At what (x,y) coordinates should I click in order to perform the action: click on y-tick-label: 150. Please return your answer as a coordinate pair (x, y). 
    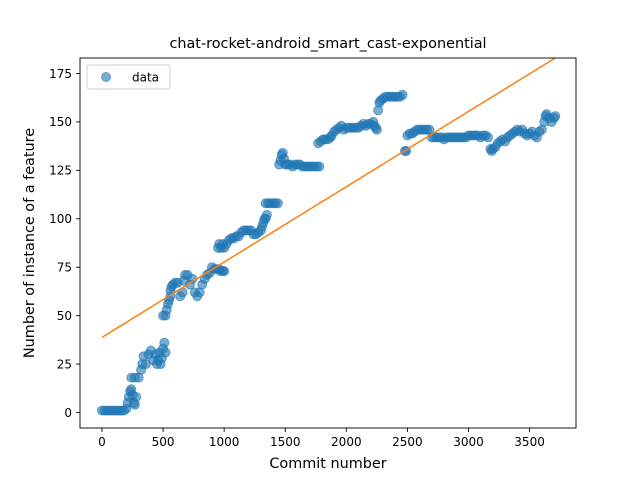
    Looking at the image, I should click on (60, 122).